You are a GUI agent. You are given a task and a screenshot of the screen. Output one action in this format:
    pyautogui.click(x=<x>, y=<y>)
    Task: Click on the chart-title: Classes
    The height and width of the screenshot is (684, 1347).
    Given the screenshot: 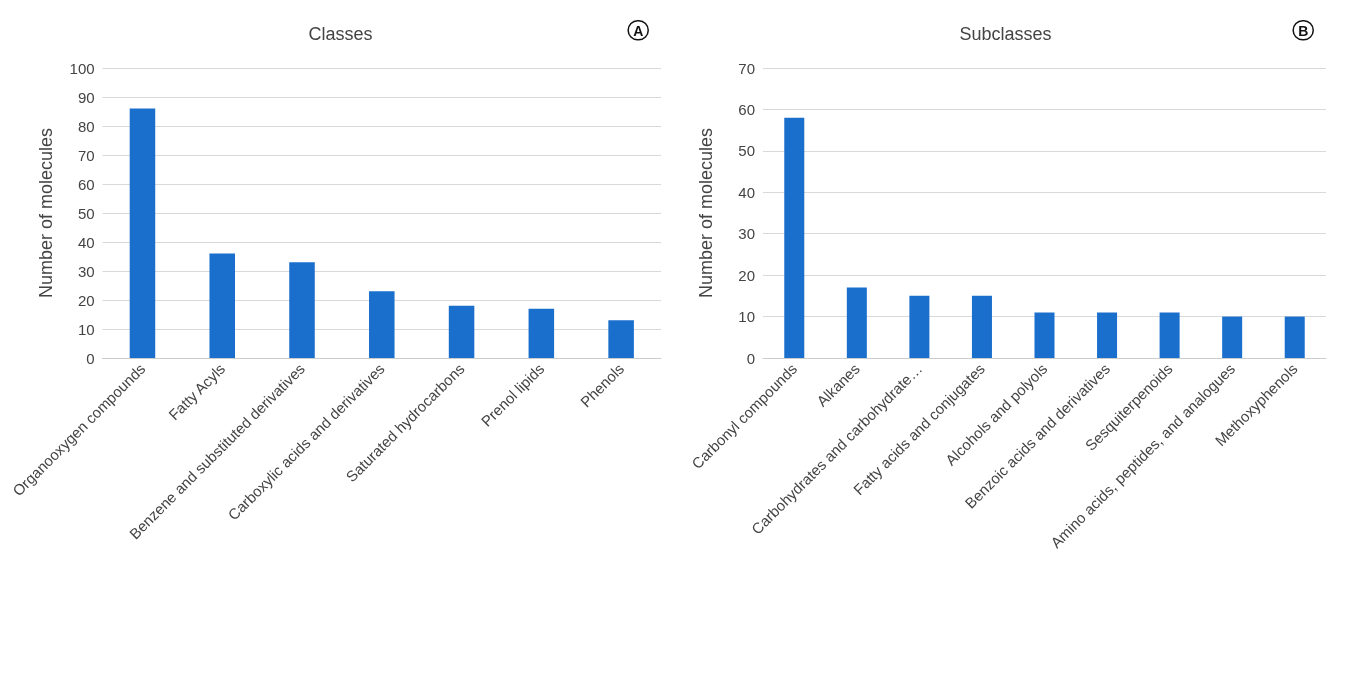 What is the action you would take?
    pyautogui.click(x=340, y=34)
    